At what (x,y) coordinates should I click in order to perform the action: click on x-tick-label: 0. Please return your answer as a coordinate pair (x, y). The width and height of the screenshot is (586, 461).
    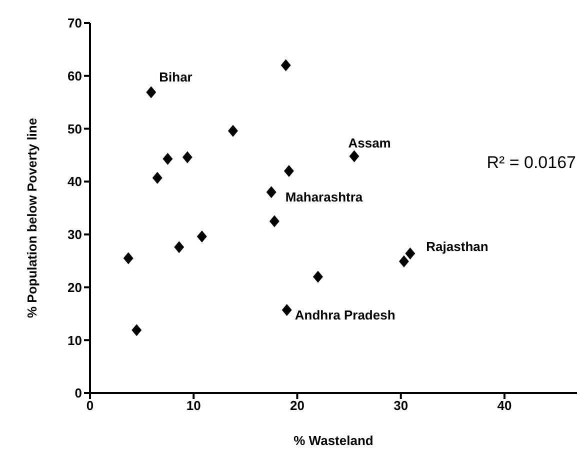
    Looking at the image, I should click on (90, 406).